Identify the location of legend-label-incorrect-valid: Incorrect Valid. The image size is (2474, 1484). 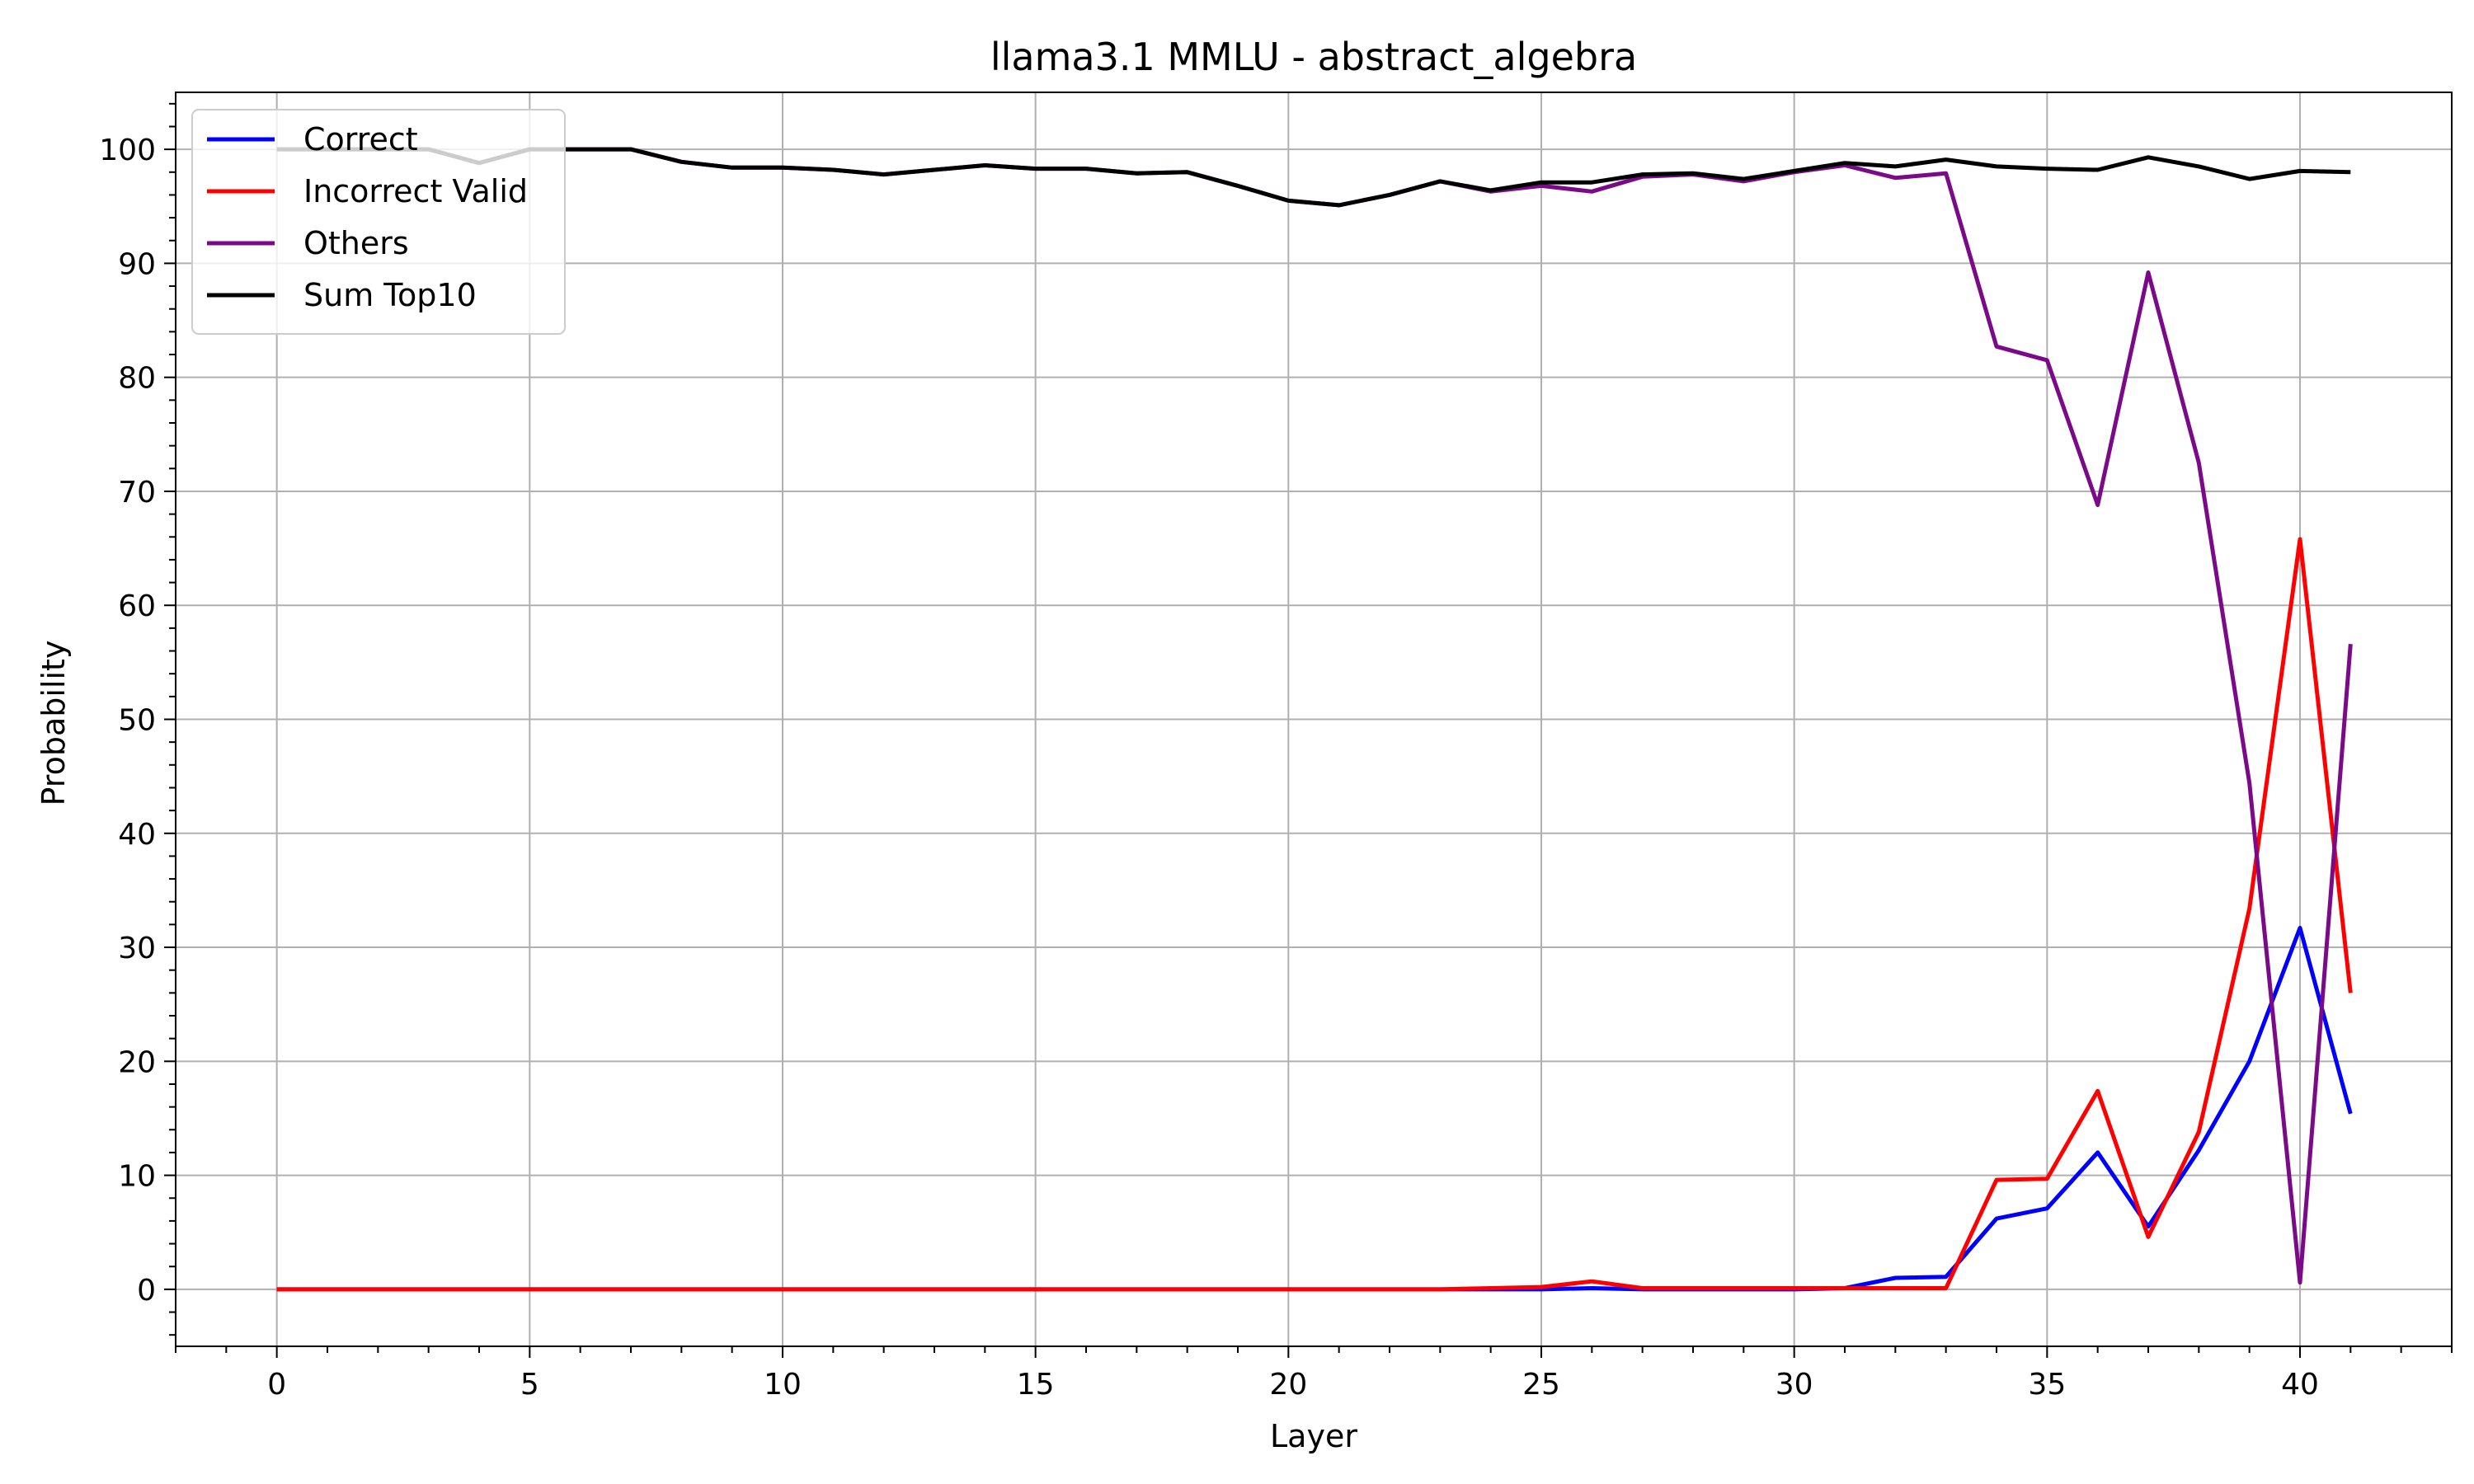
(415, 191).